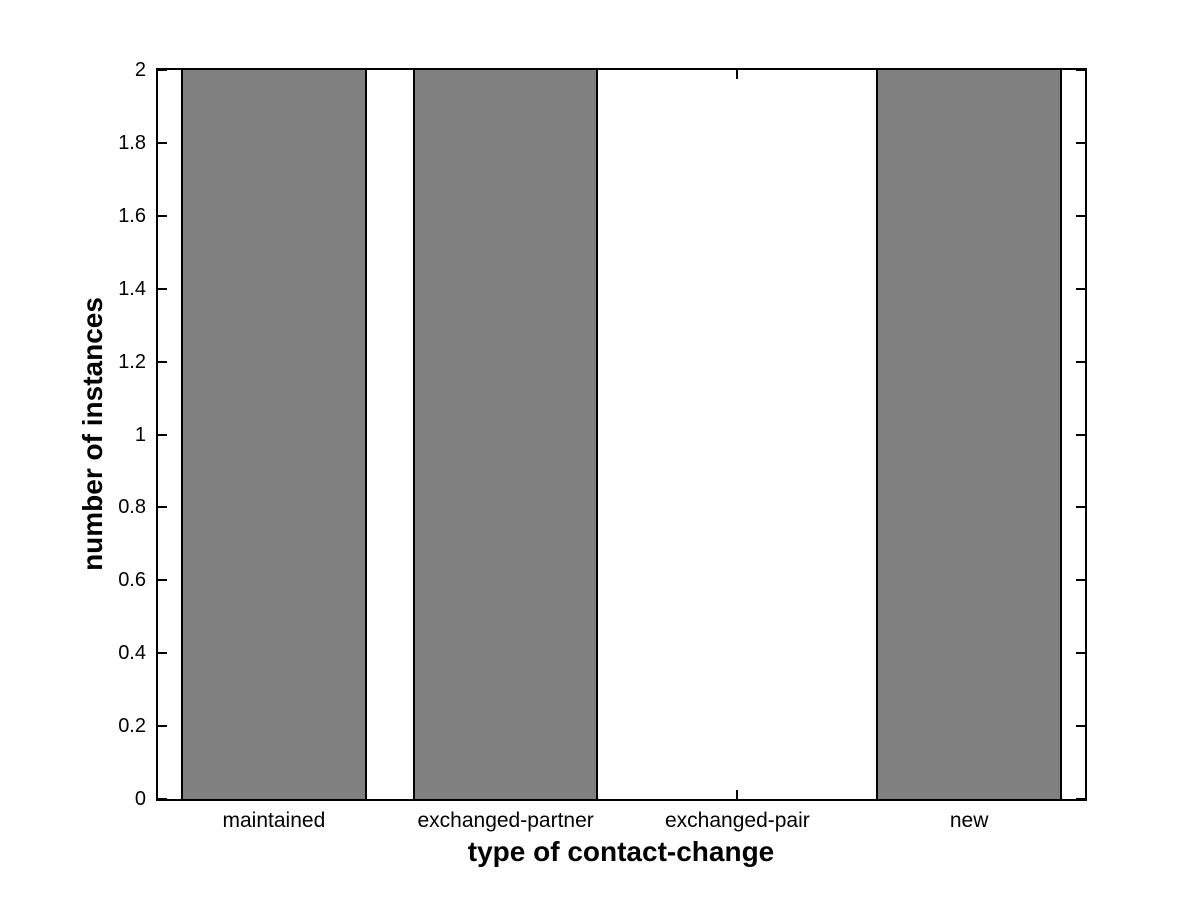  I want to click on y-tick-label: 1.2, so click(132, 361).